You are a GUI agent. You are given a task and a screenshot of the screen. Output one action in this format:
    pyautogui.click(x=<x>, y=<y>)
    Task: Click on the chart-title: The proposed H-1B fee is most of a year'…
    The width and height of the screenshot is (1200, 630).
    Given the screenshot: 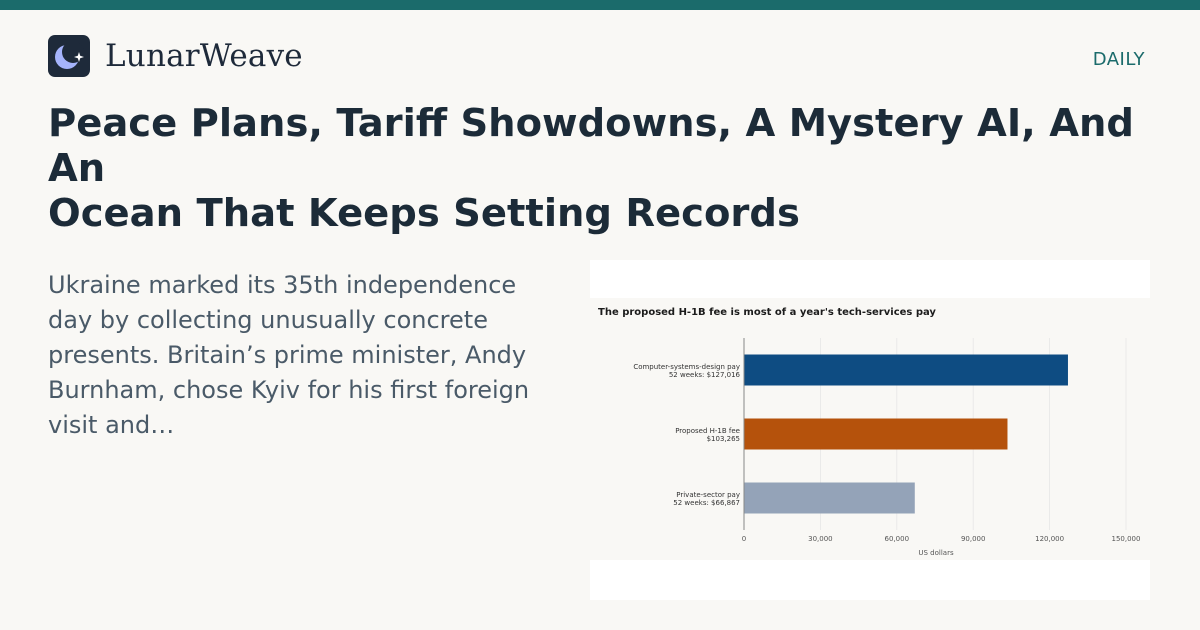 What is the action you would take?
    pyautogui.click(x=767, y=312)
    